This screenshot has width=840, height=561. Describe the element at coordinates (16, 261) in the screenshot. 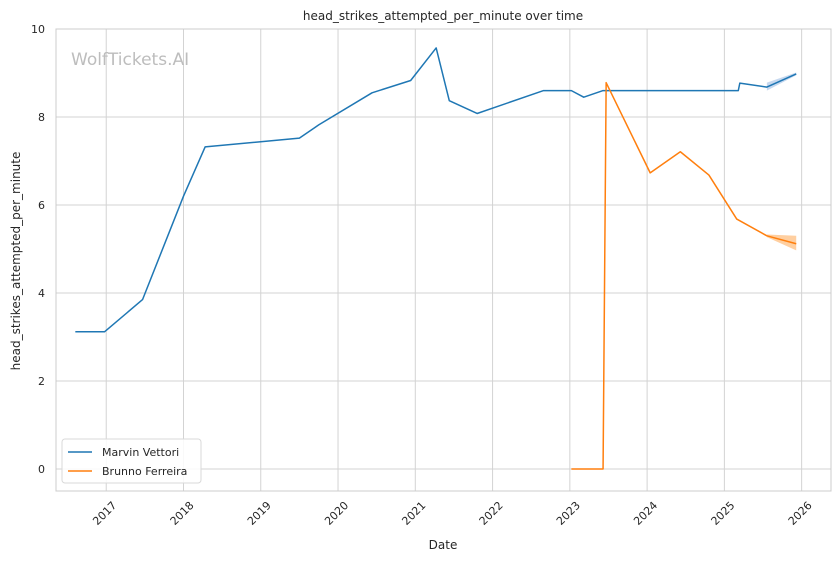

I see `y-axis-label: head_strikes_attempted_per_minute` at that location.